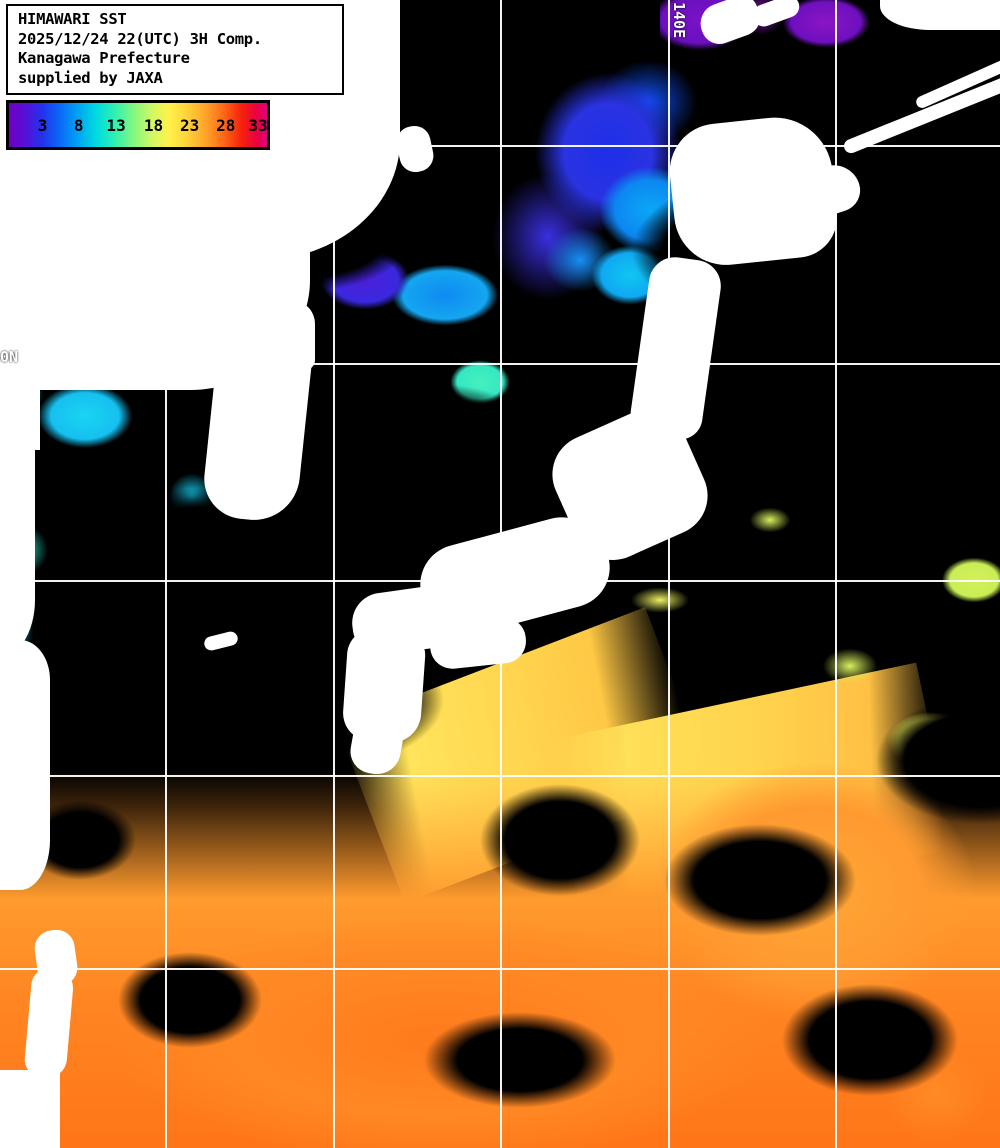 The image size is (1000, 1148). I want to click on land-island-n2, so click(298, 189).